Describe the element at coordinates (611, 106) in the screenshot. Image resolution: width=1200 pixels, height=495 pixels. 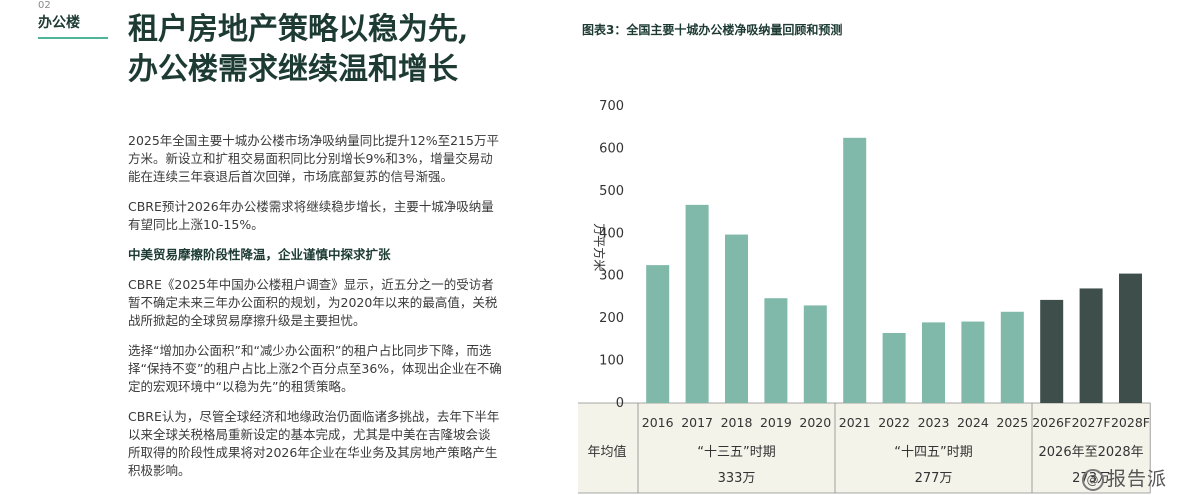
I see `y-tick-label: 700` at that location.